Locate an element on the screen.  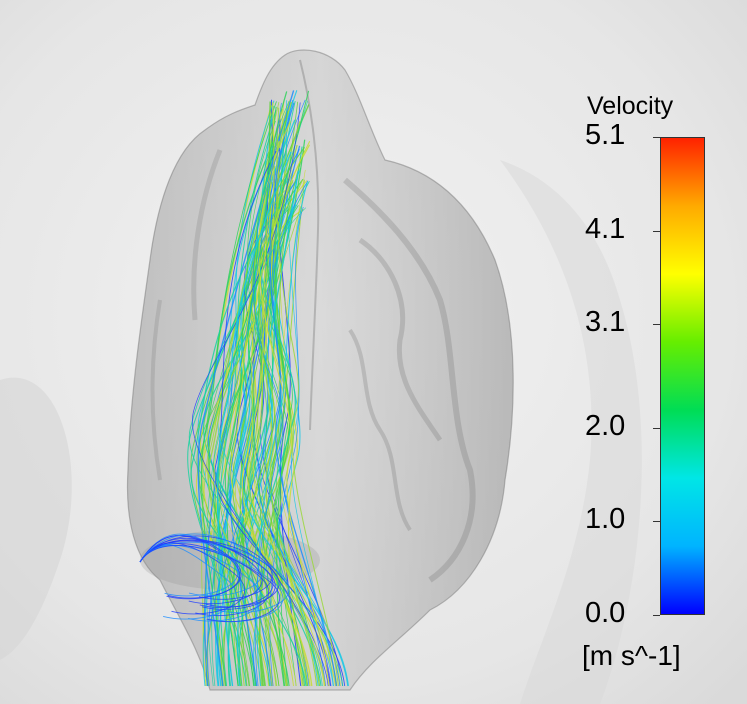
legend-tick-label: 1.0 is located at coordinates (605, 519).